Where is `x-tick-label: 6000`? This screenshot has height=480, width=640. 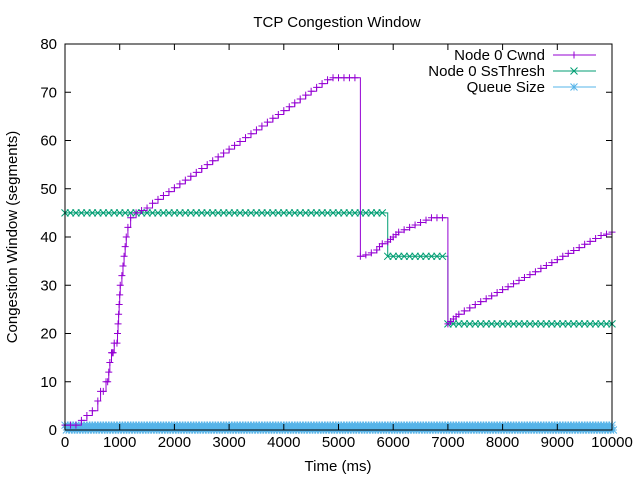
x-tick-label: 6000 is located at coordinates (393, 442).